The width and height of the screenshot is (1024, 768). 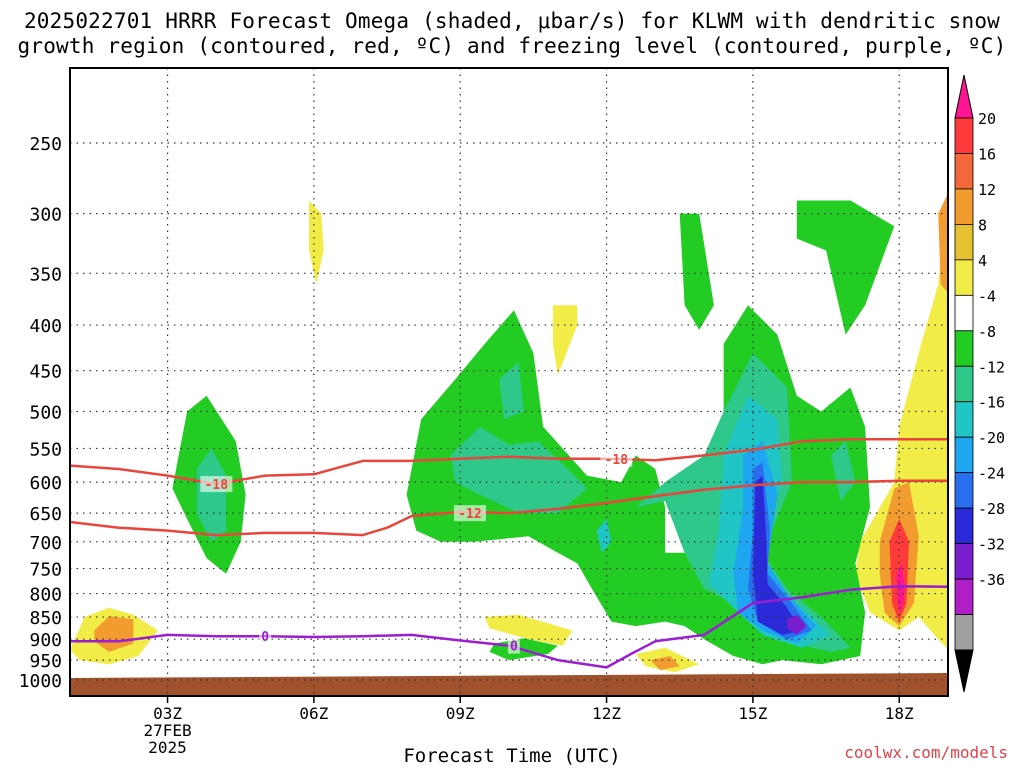 What do you see at coordinates (45, 449) in the screenshot?
I see `y-tick-label: 550` at bounding box center [45, 449].